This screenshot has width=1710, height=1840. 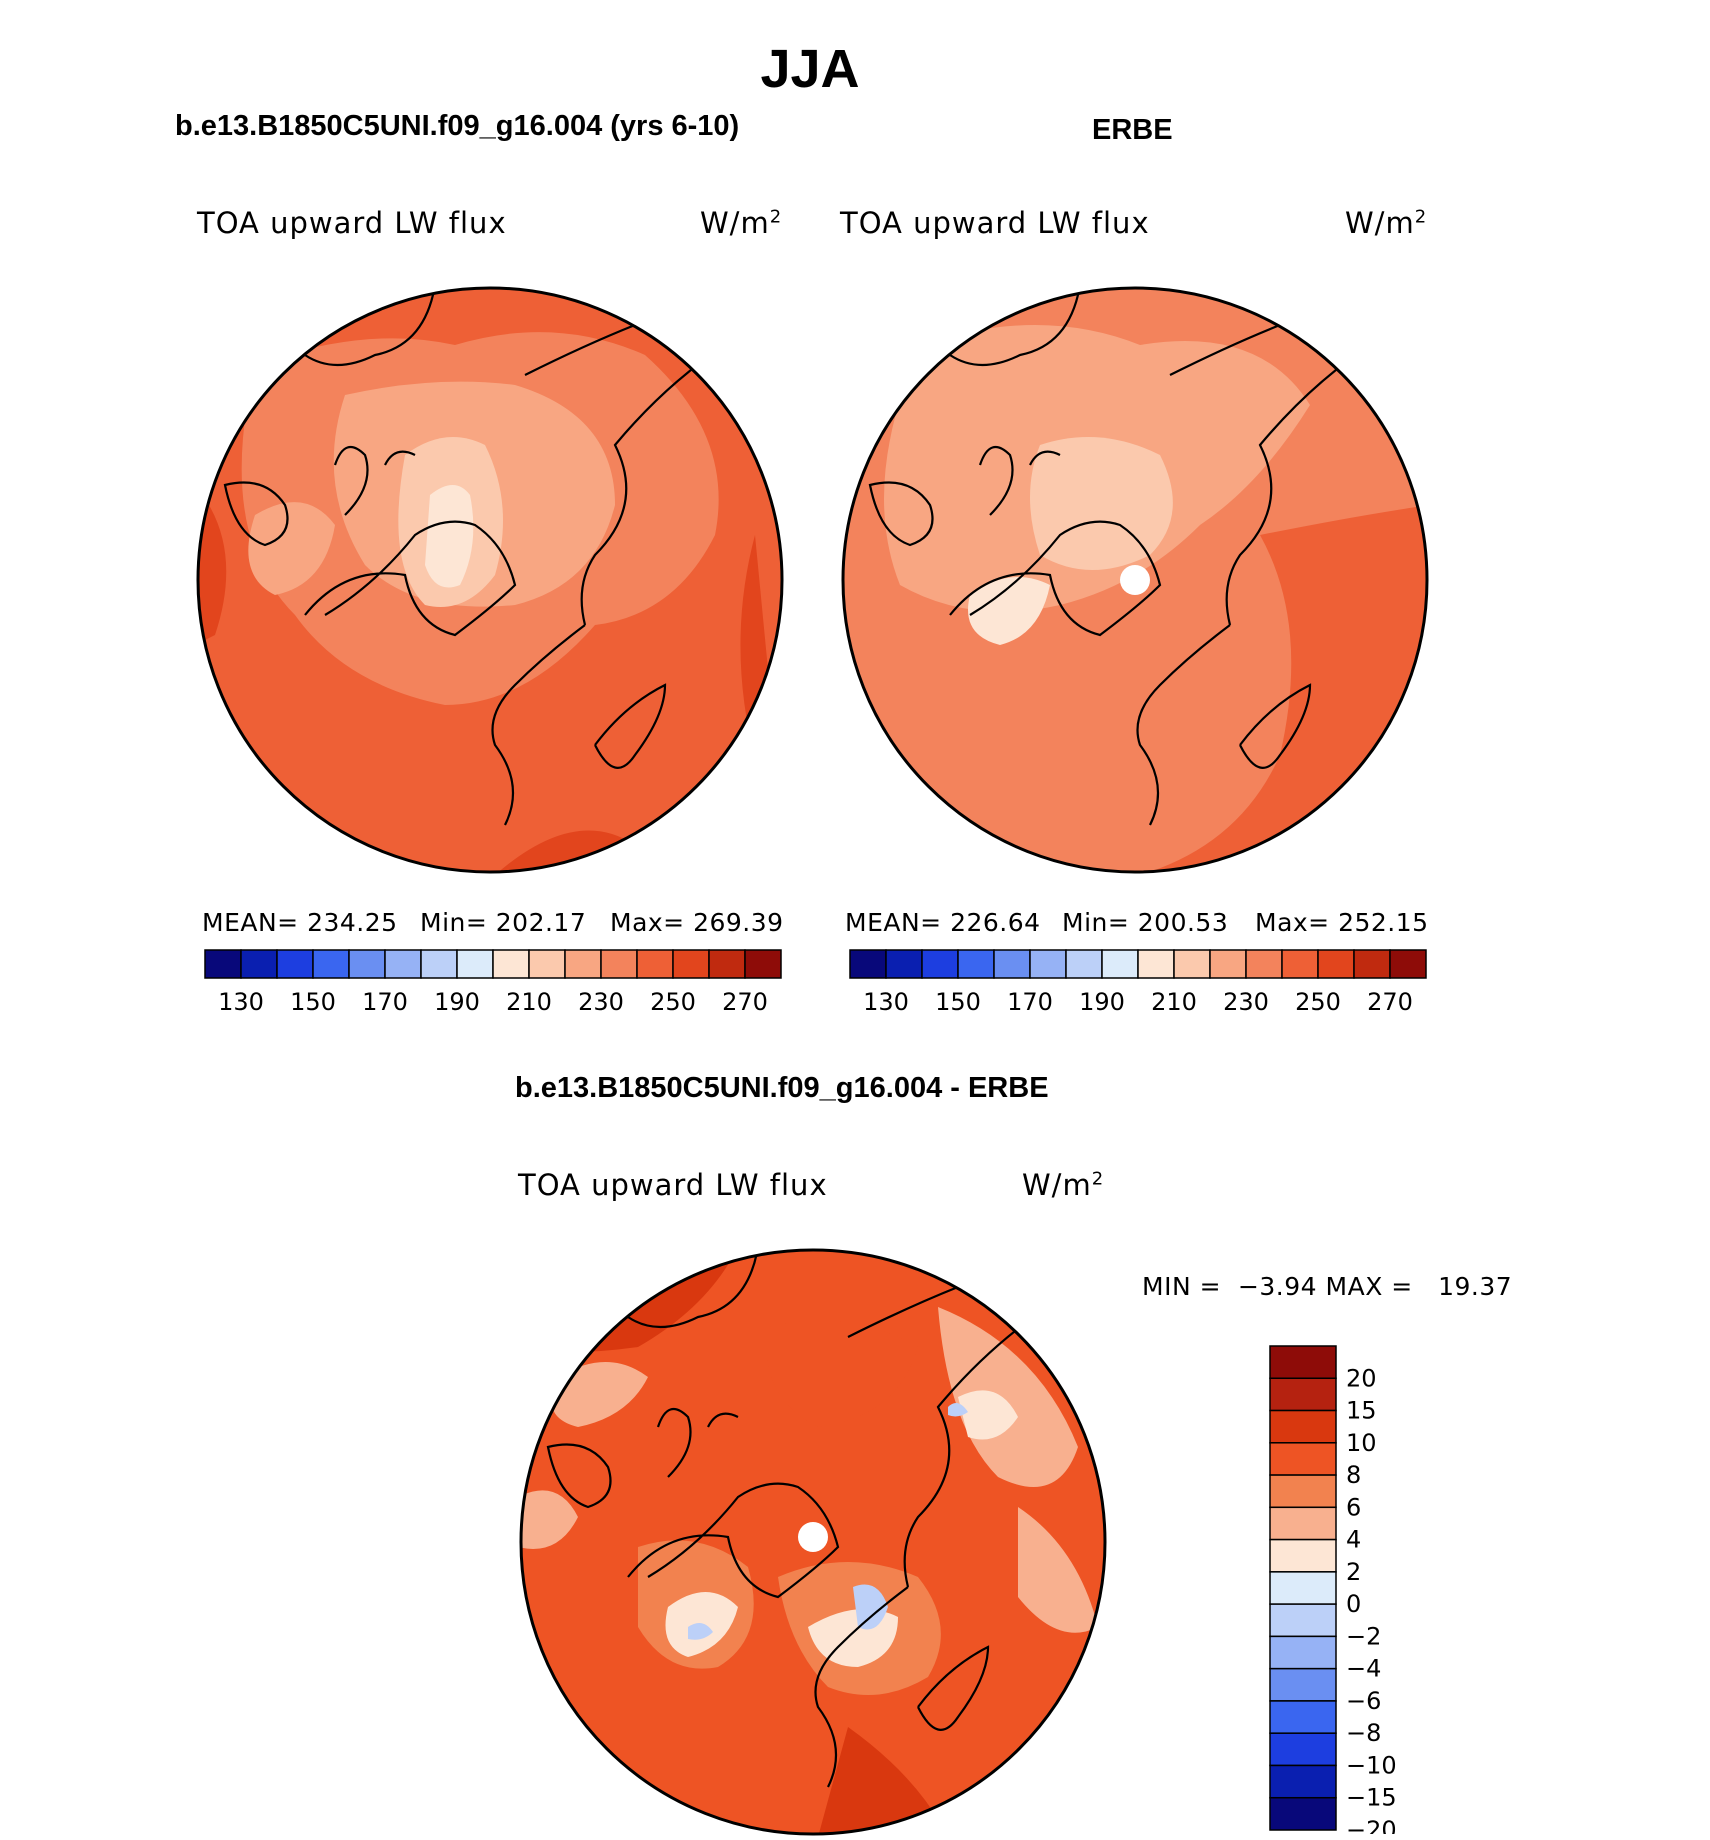 I want to click on panel2-colorbar-tick-label: 210, so click(x=1174, y=1002).